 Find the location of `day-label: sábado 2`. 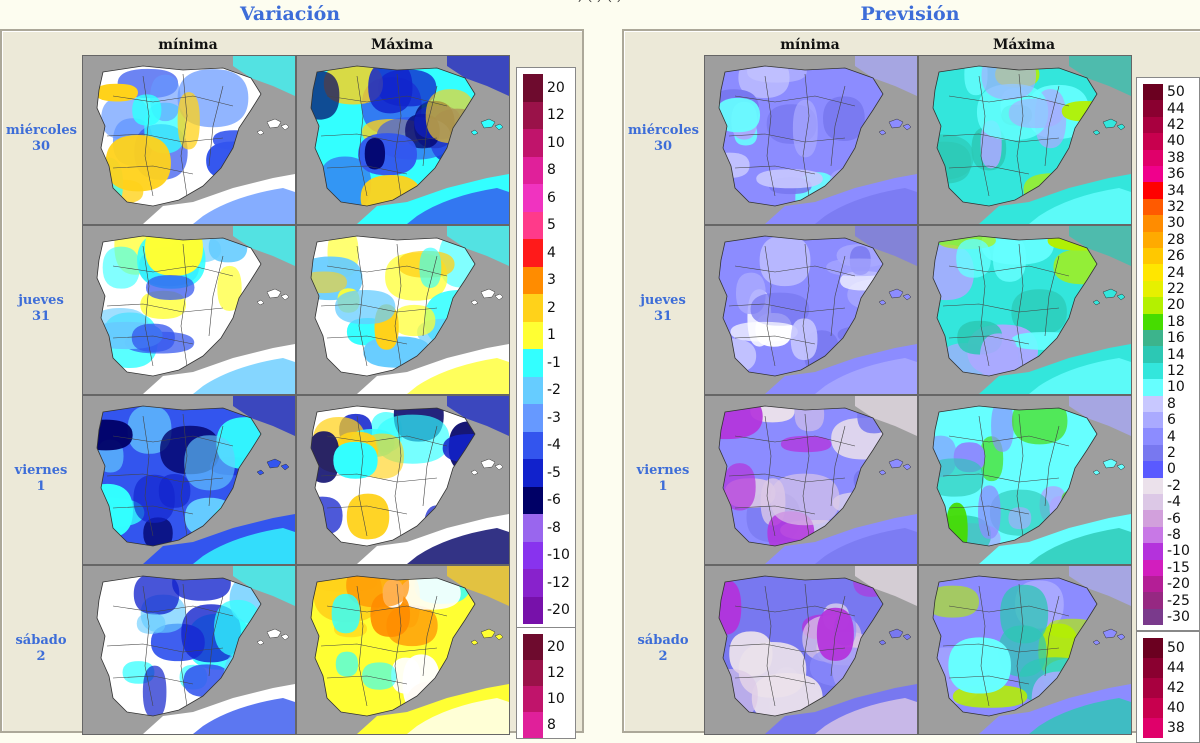

day-label: sábado 2 is located at coordinates (41, 649).